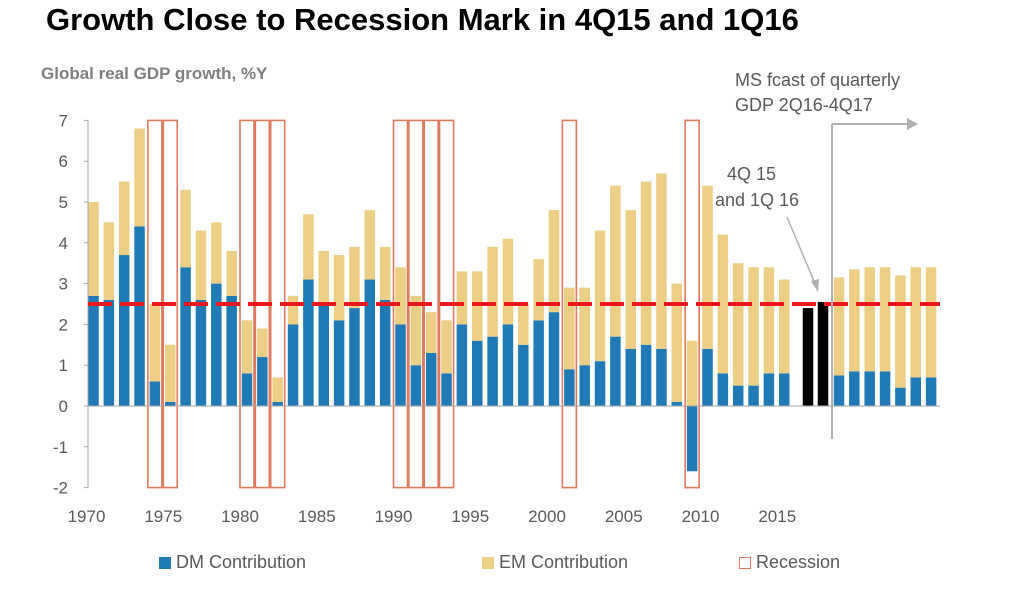 The image size is (1024, 611). What do you see at coordinates (677, 342) in the screenshot?
I see `bar-em-2008` at bounding box center [677, 342].